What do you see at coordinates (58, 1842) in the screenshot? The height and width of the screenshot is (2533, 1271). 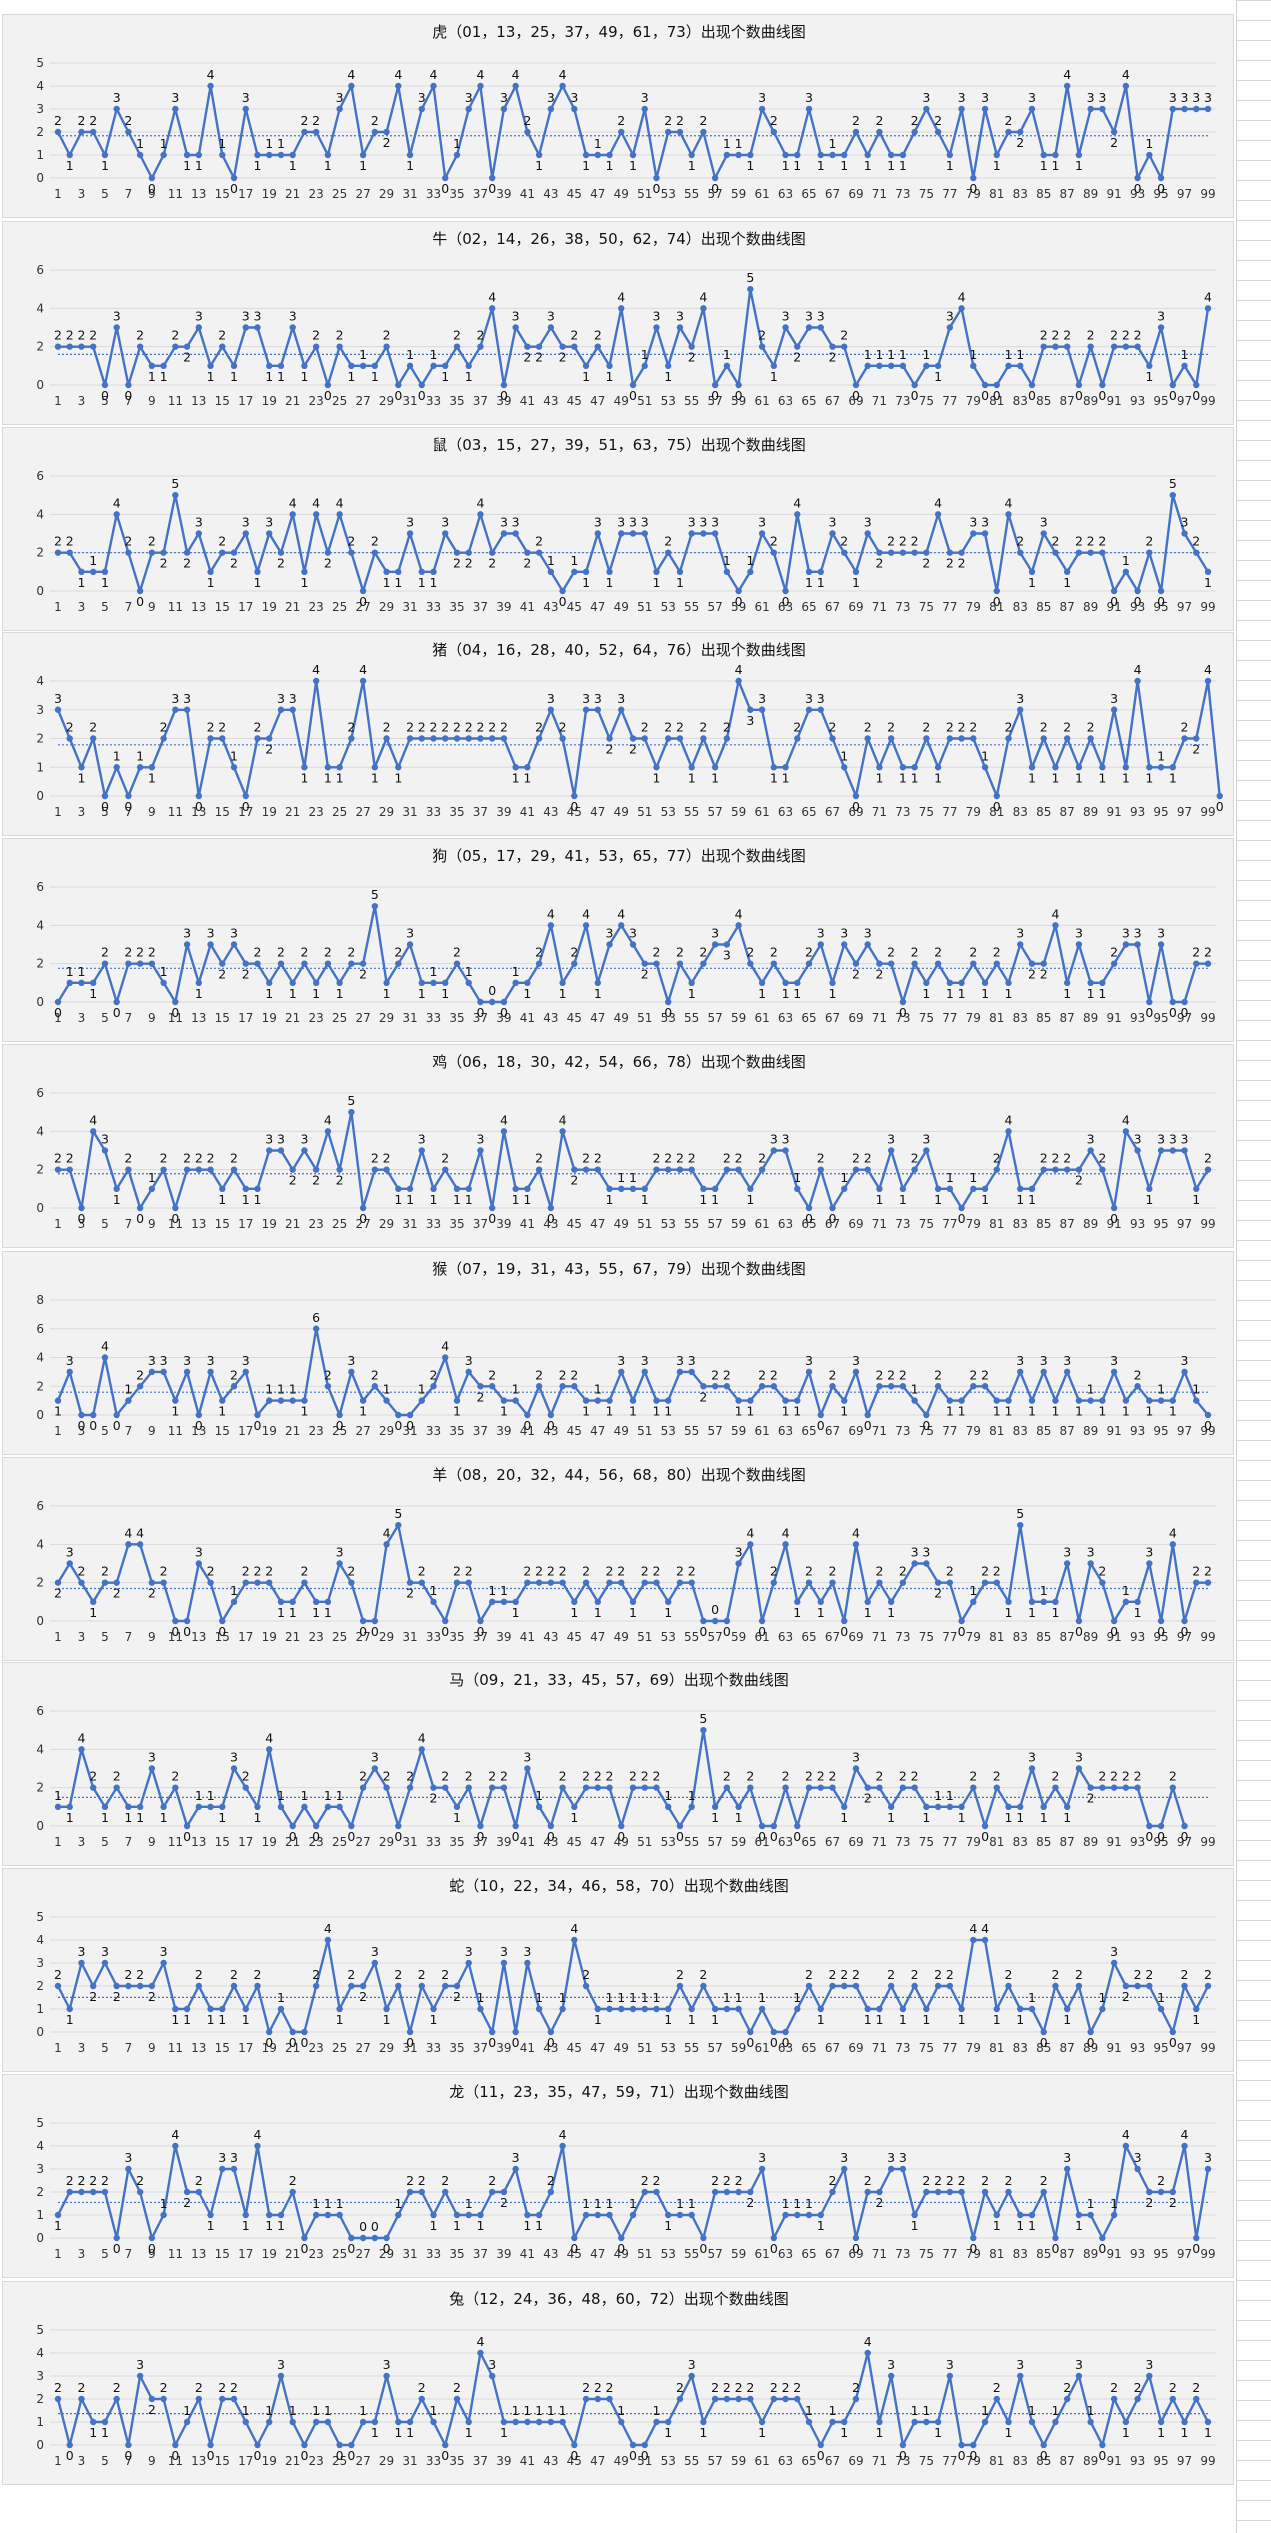 I see `x-tick-label: 1` at bounding box center [58, 1842].